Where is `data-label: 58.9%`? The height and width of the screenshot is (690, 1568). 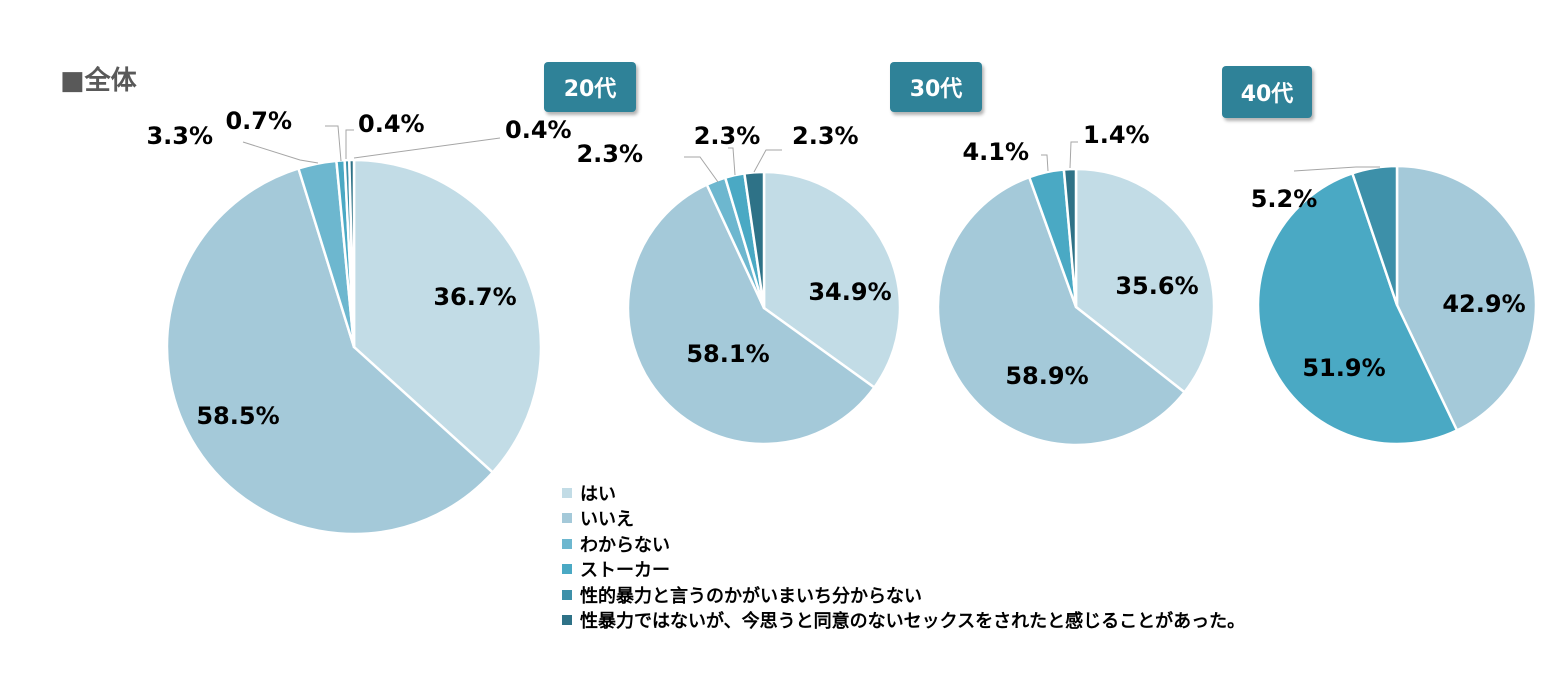
data-label: 58.9% is located at coordinates (1046, 376).